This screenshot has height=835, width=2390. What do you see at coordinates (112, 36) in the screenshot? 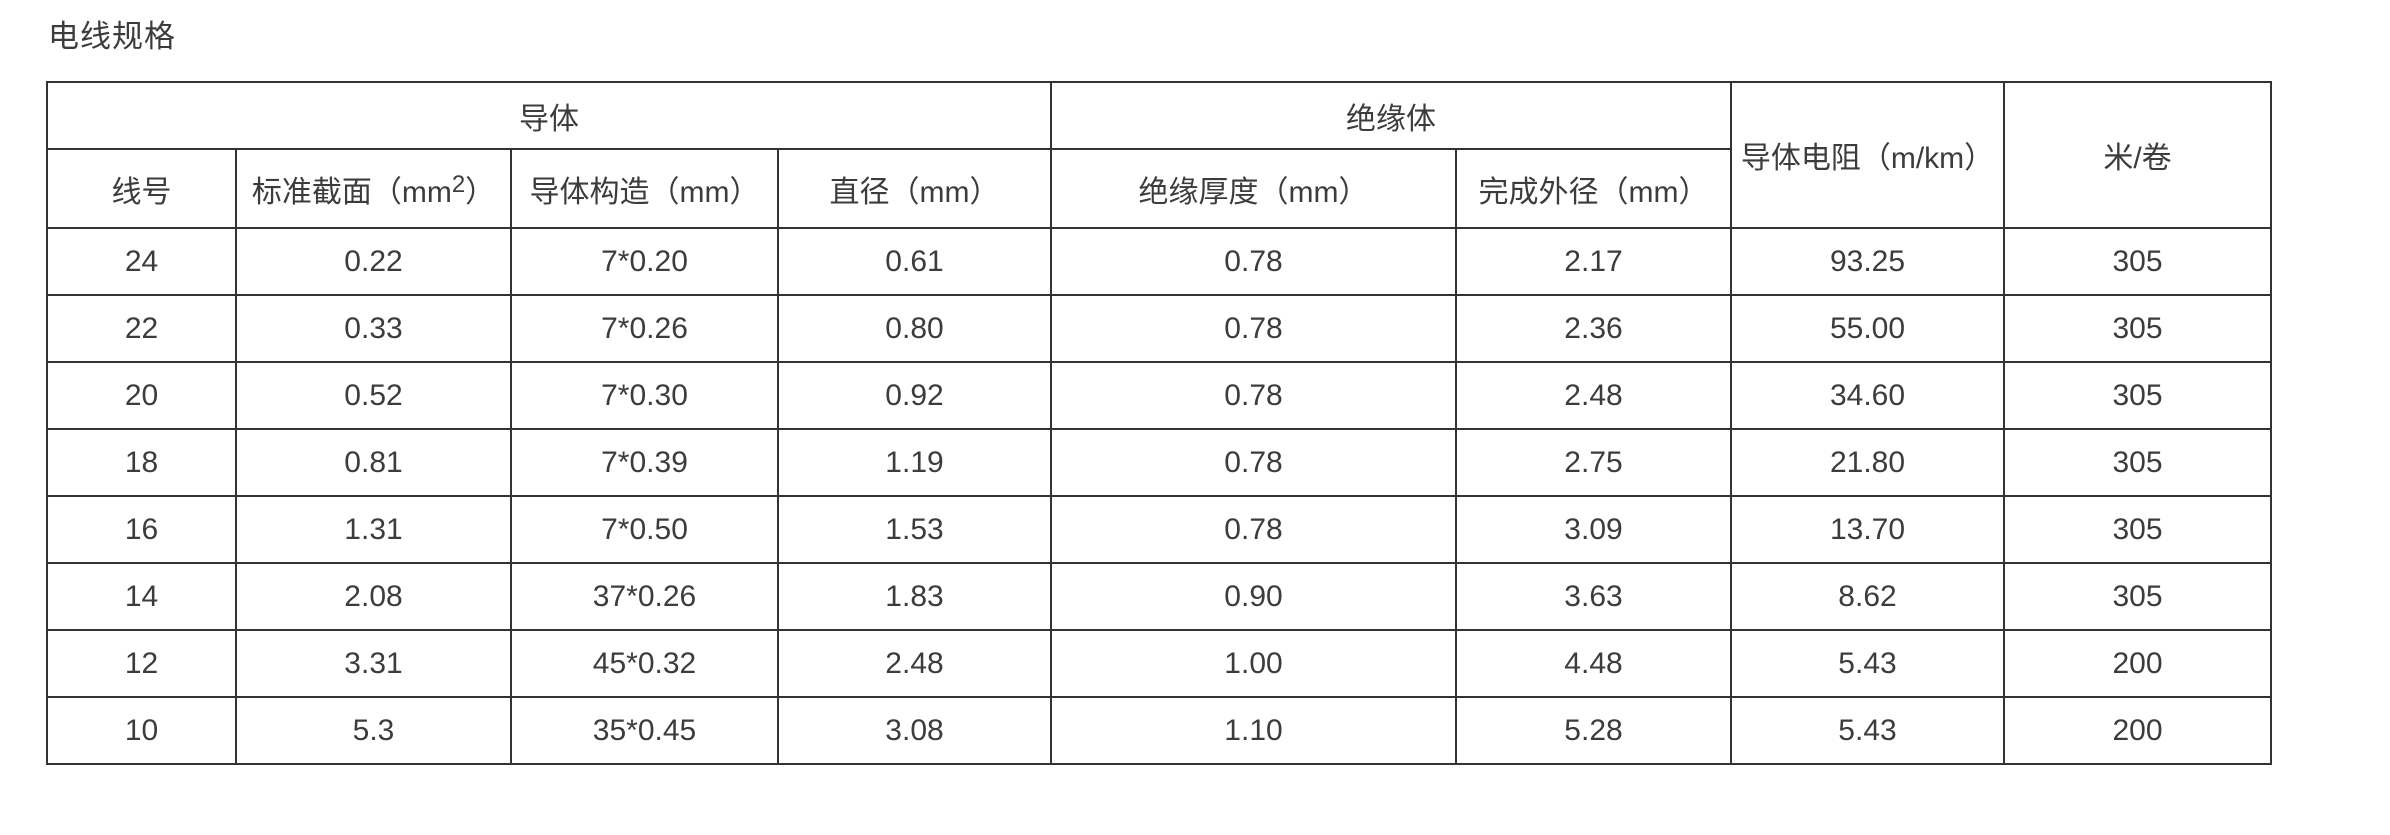
I see `page-title: 电线规格` at bounding box center [112, 36].